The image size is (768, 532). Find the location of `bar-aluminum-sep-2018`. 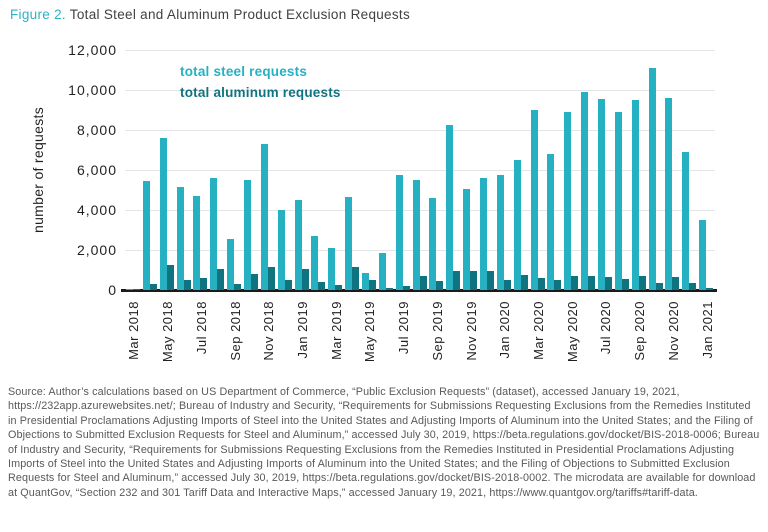

bar-aluminum-sep-2018 is located at coordinates (238, 287).